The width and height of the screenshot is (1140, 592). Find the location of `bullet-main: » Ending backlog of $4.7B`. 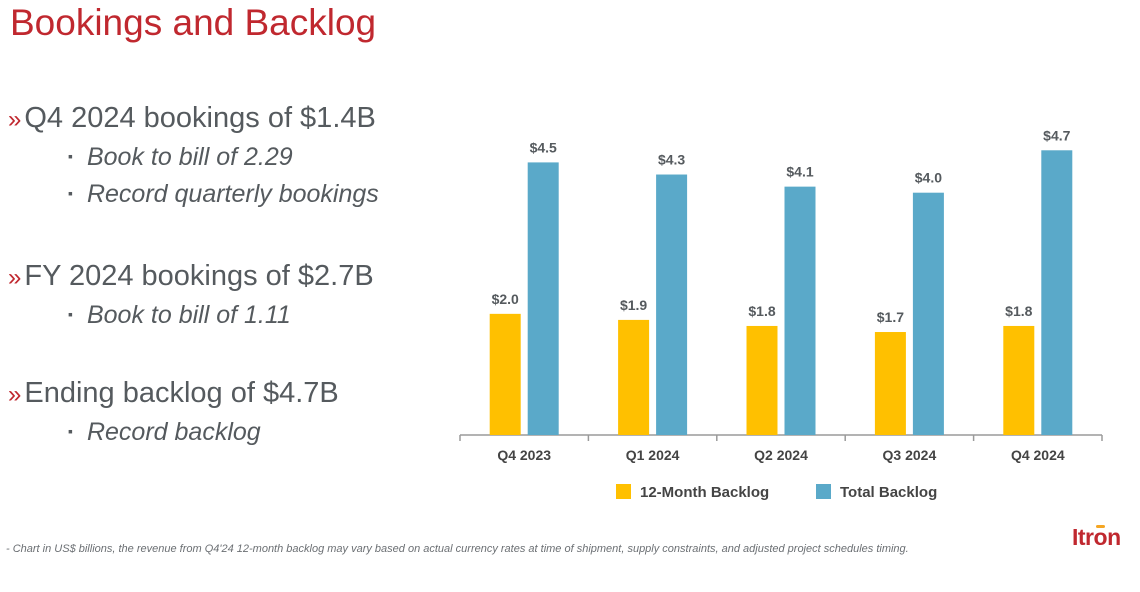

bullet-main: » Ending backlog of $4.7B is located at coordinates (228, 394).